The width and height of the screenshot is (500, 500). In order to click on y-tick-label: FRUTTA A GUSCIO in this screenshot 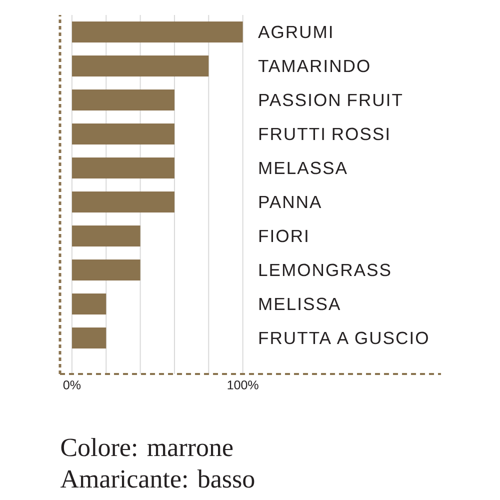, I will do `click(343, 338)`.